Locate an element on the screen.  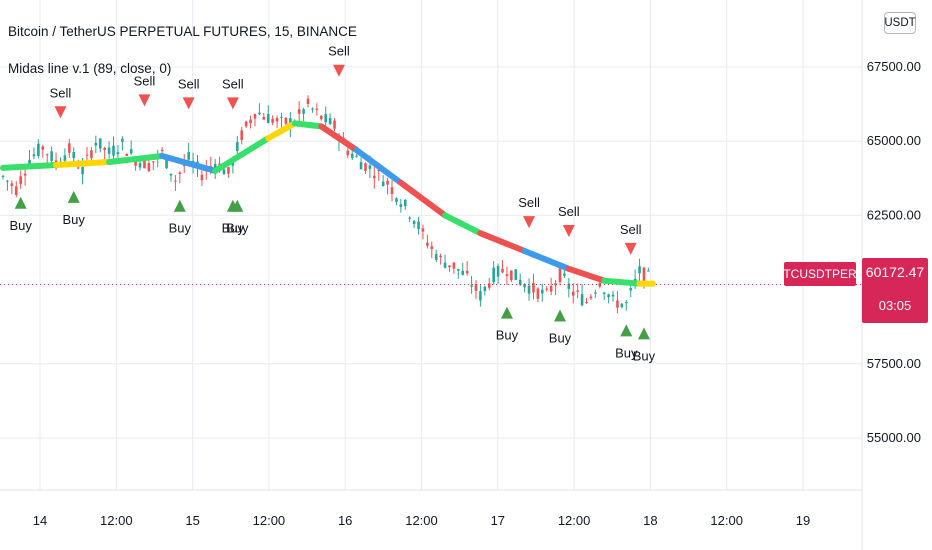
x-tick-label: 18 is located at coordinates (650, 520).